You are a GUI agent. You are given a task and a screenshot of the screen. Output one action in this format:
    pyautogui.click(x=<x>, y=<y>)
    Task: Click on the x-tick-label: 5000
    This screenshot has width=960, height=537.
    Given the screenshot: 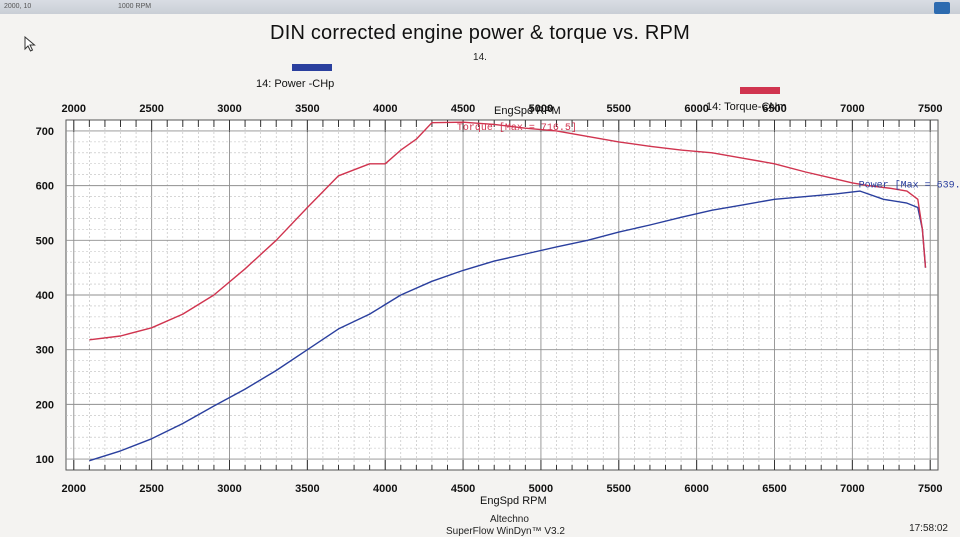 What is the action you would take?
    pyautogui.click(x=541, y=489)
    